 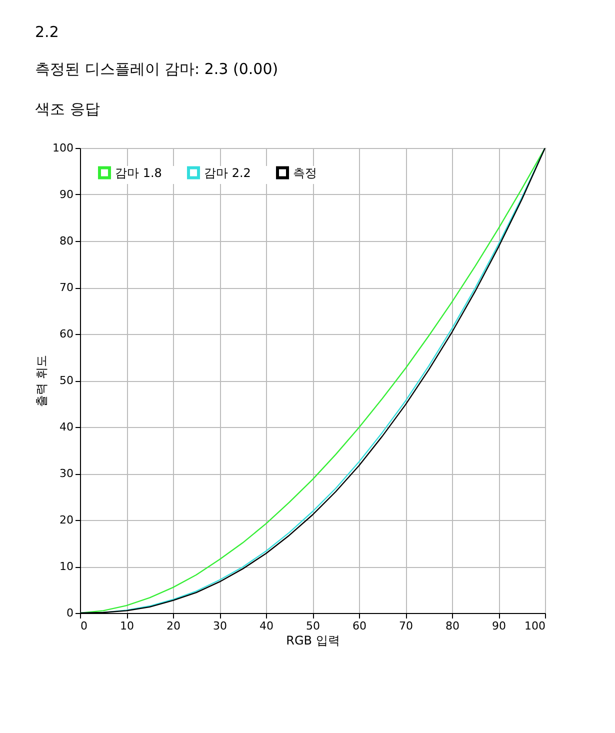 I want to click on y-tick-label: 90, so click(x=67, y=194).